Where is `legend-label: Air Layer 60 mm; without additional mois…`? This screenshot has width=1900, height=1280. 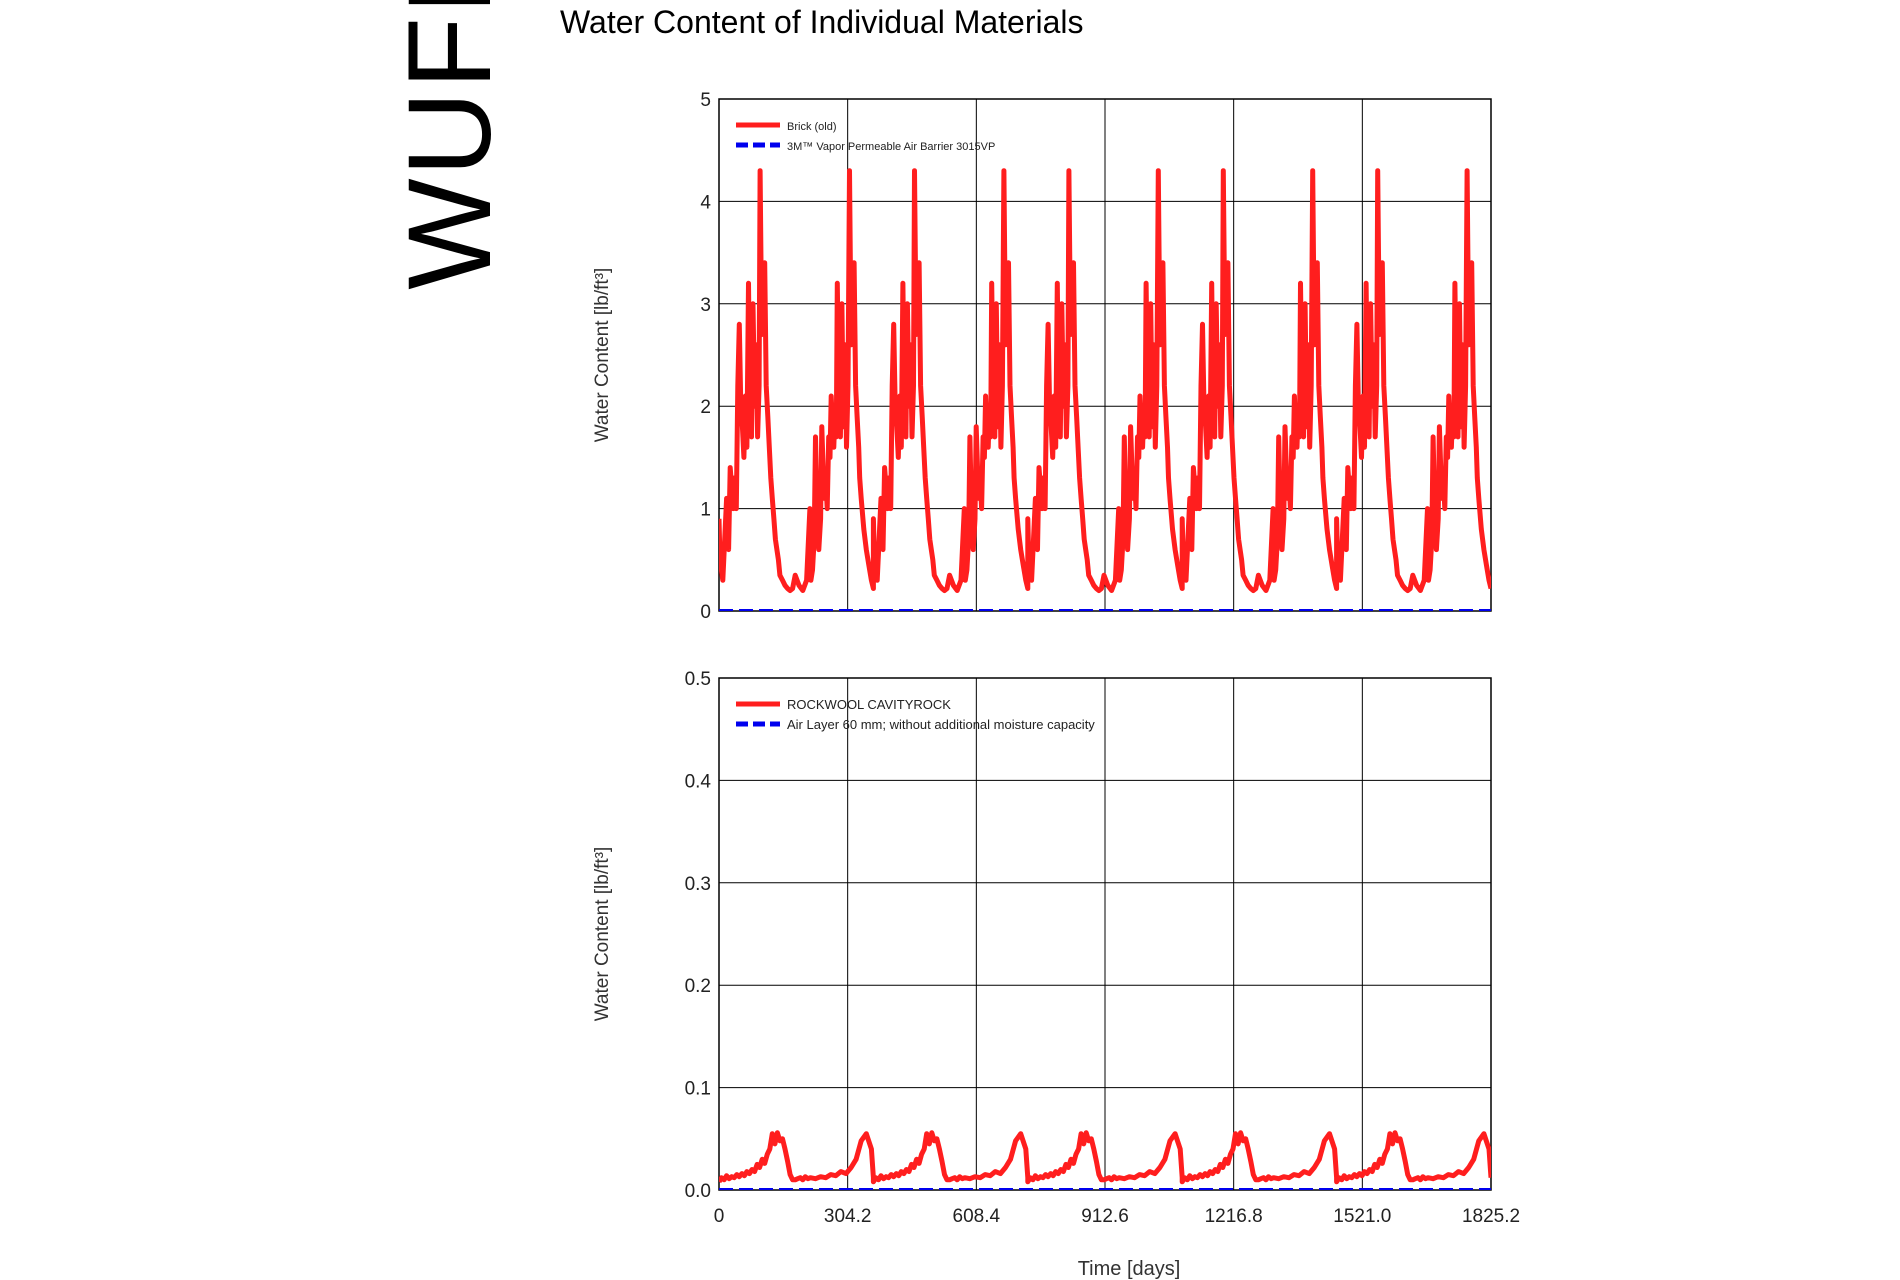 legend-label: Air Layer 60 mm; without additional mois… is located at coordinates (941, 724).